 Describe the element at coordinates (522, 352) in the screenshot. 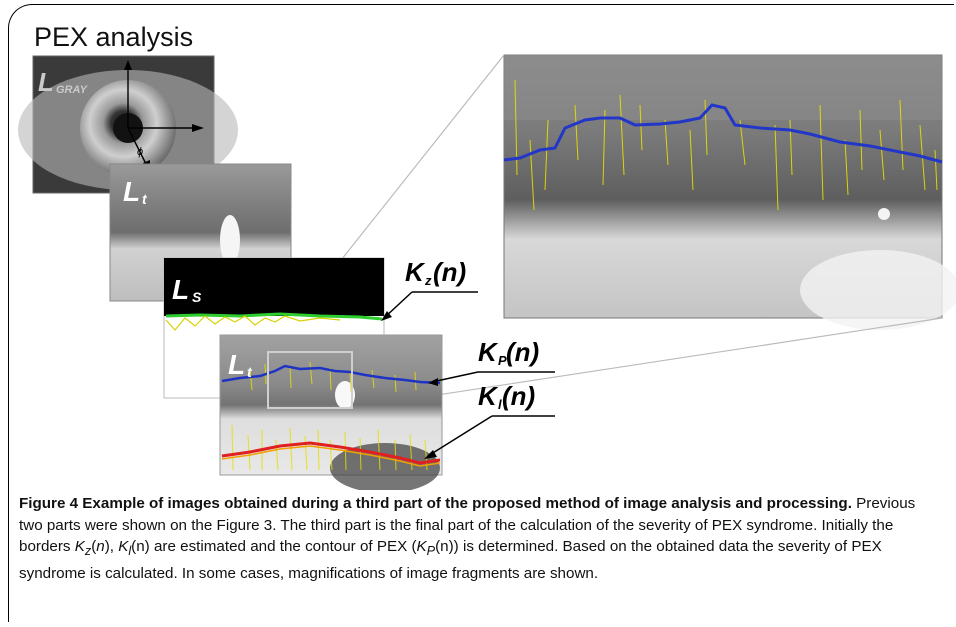

I see `kp-arg: (n)` at that location.